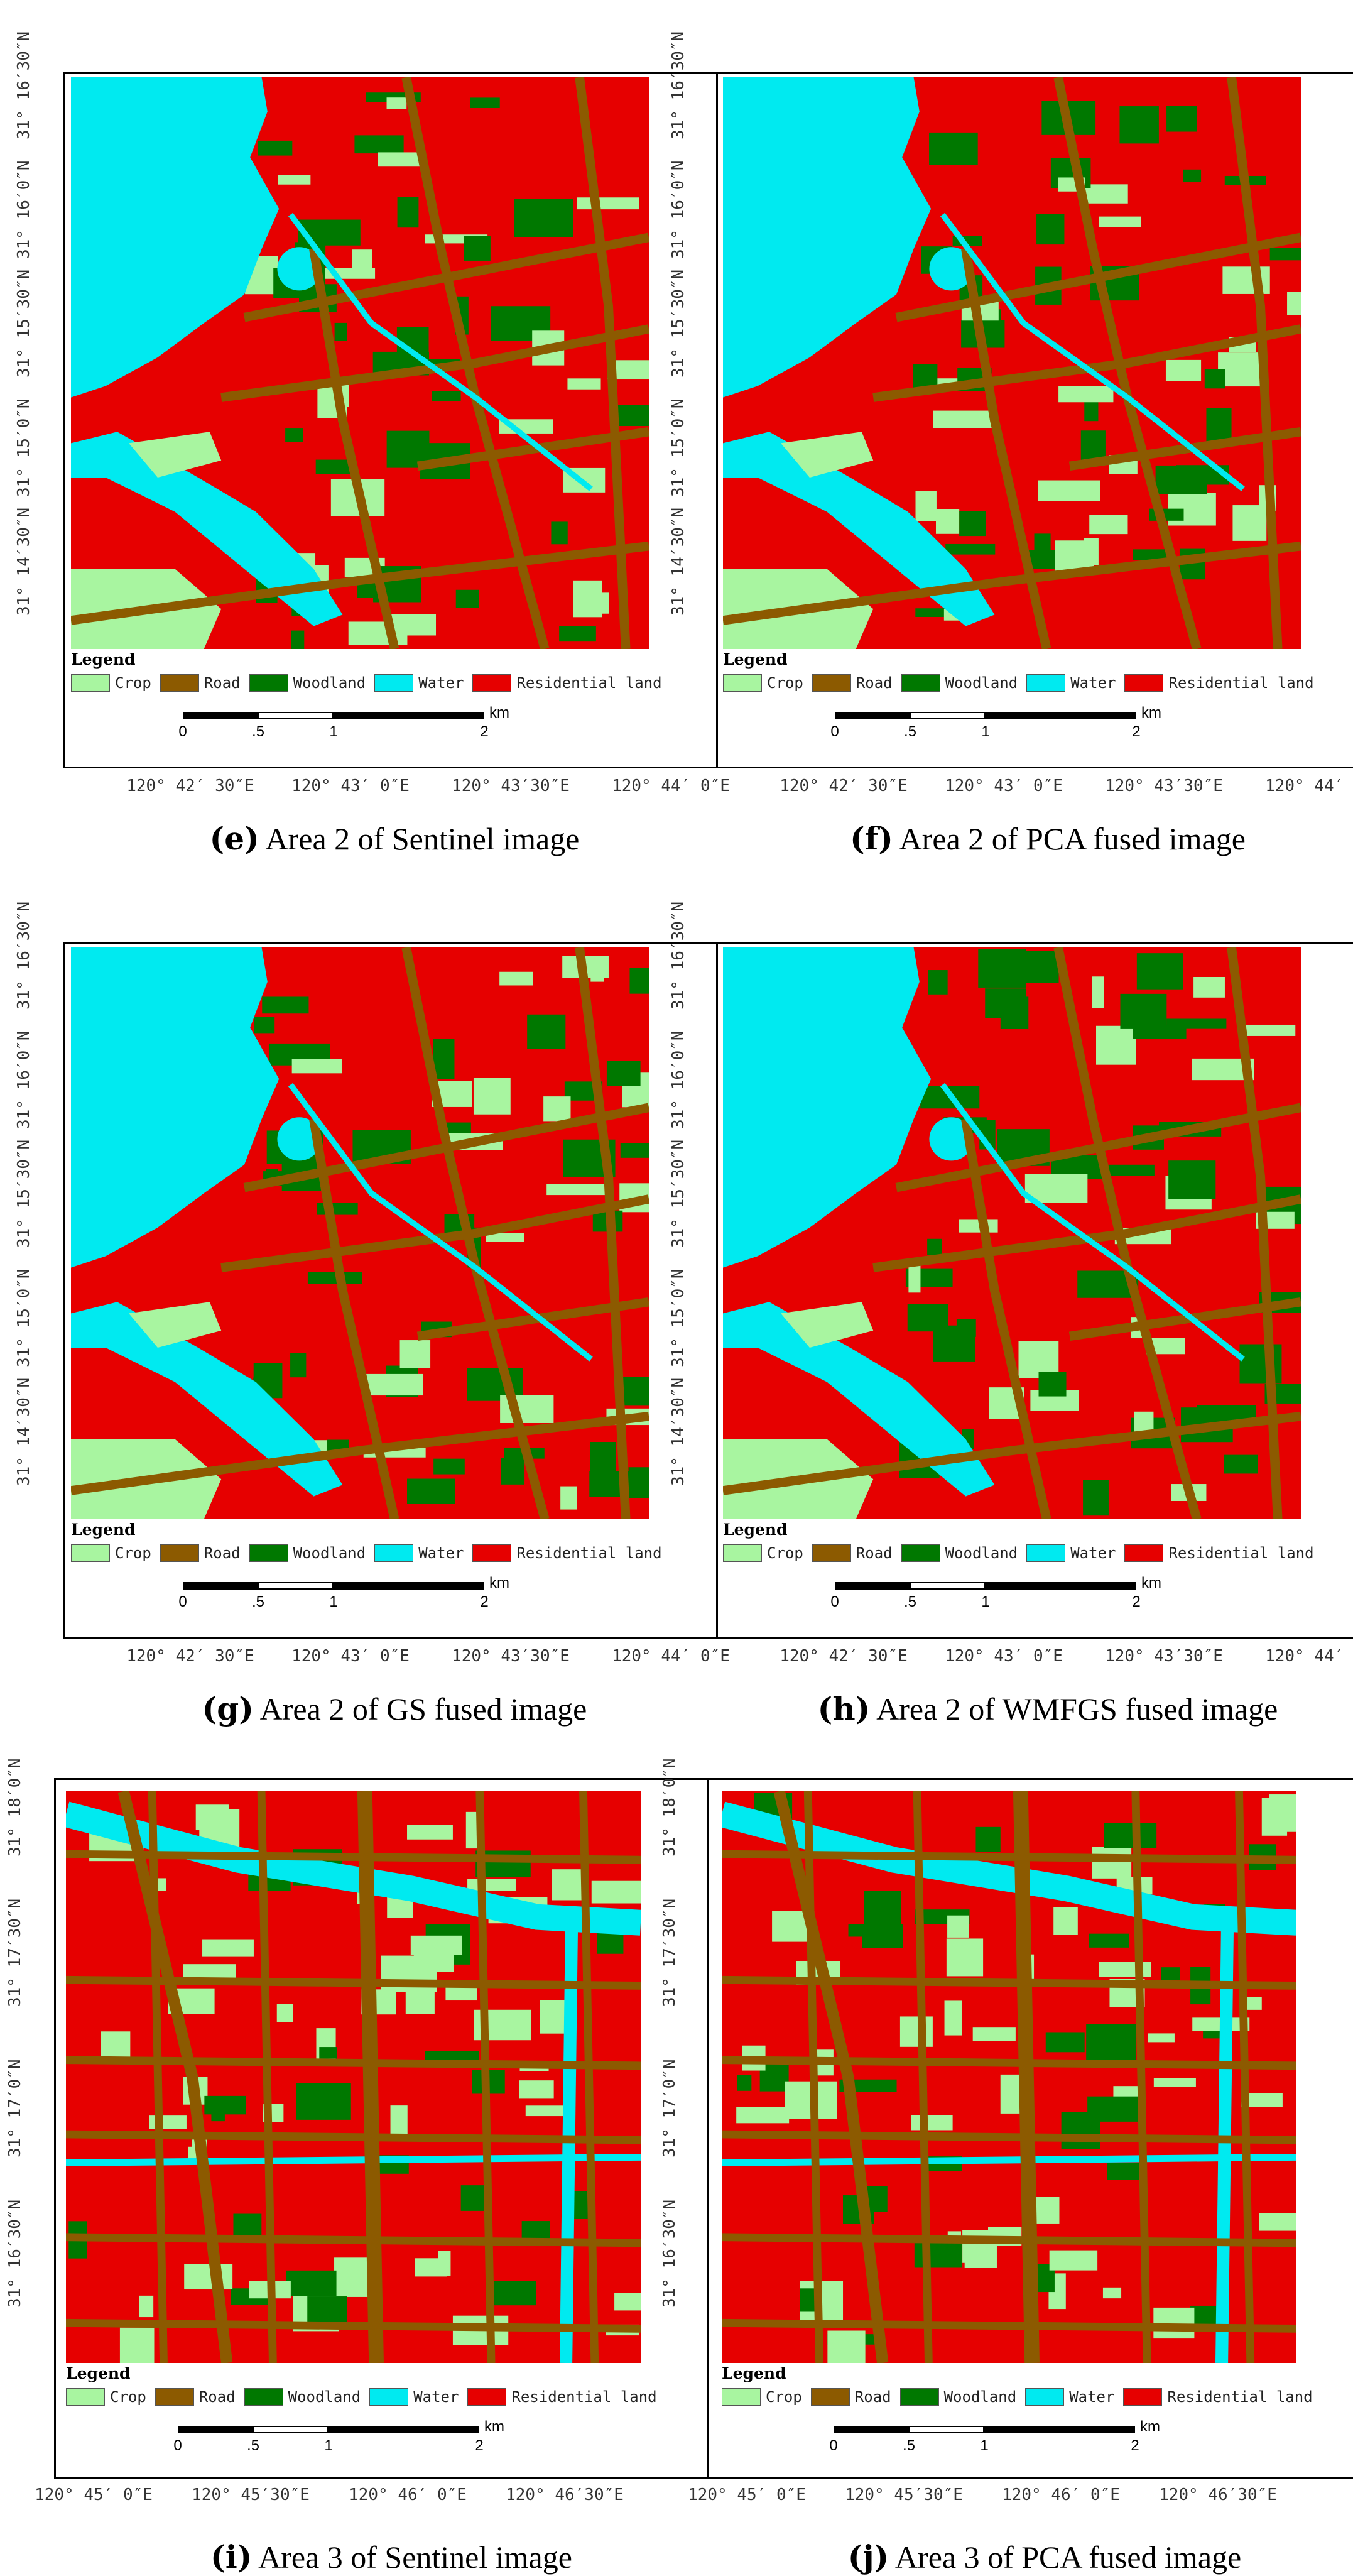  What do you see at coordinates (338, 2439) in the screenshot?
I see `scale-bar: 0 .5 1 2 km` at bounding box center [338, 2439].